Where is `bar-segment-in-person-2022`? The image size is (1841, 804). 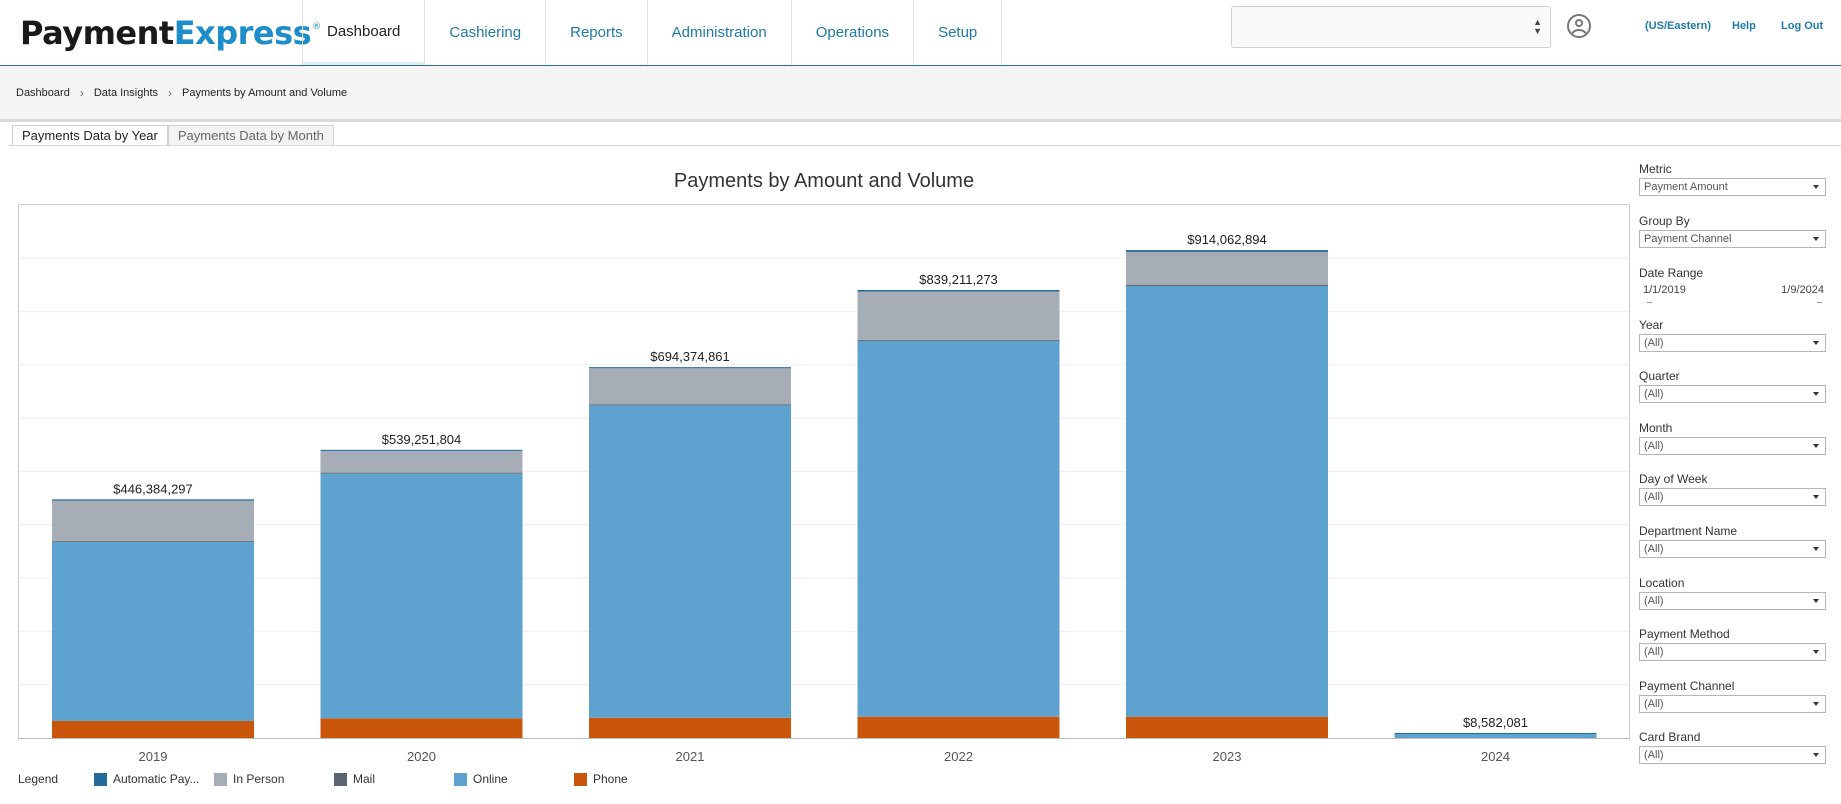 bar-segment-in-person-2022 is located at coordinates (958, 315).